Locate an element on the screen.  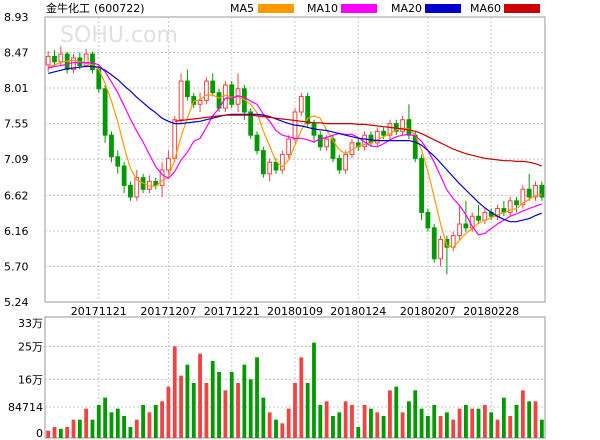
date-label: 20171207 is located at coordinates (168, 311).